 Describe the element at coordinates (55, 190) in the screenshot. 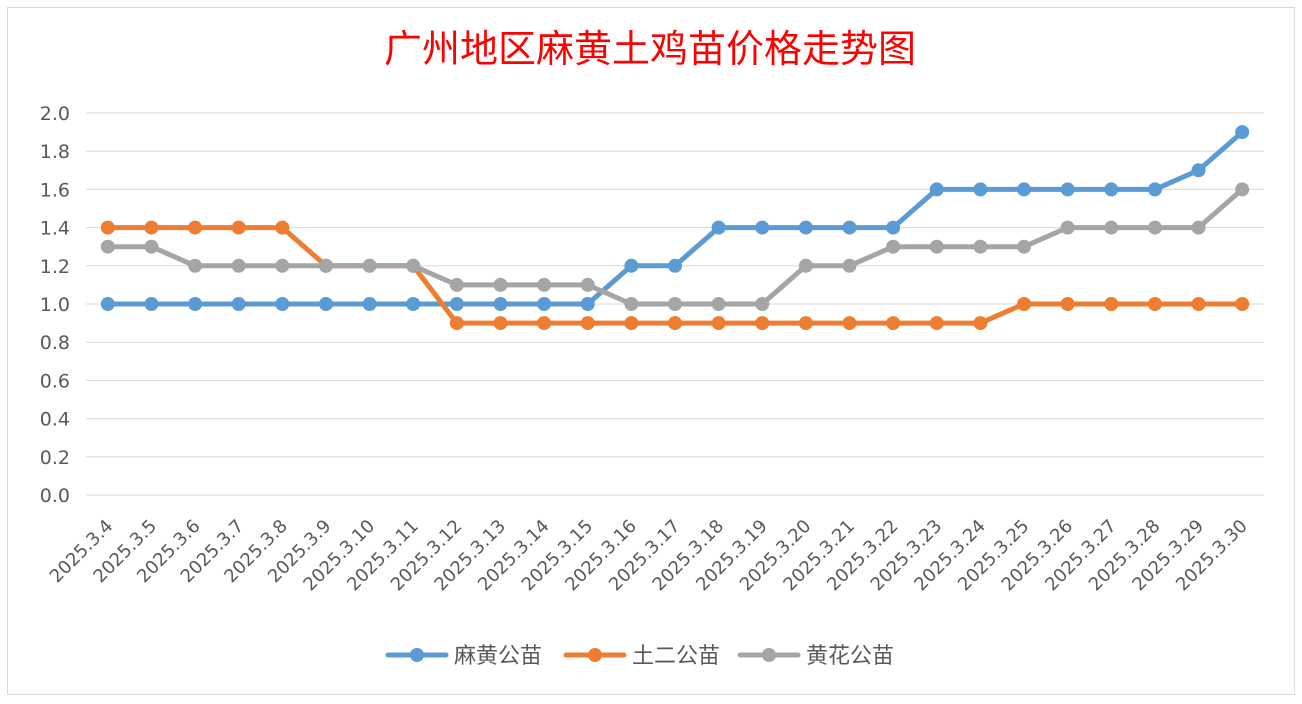

I see `y-tick-label: 1.6` at that location.